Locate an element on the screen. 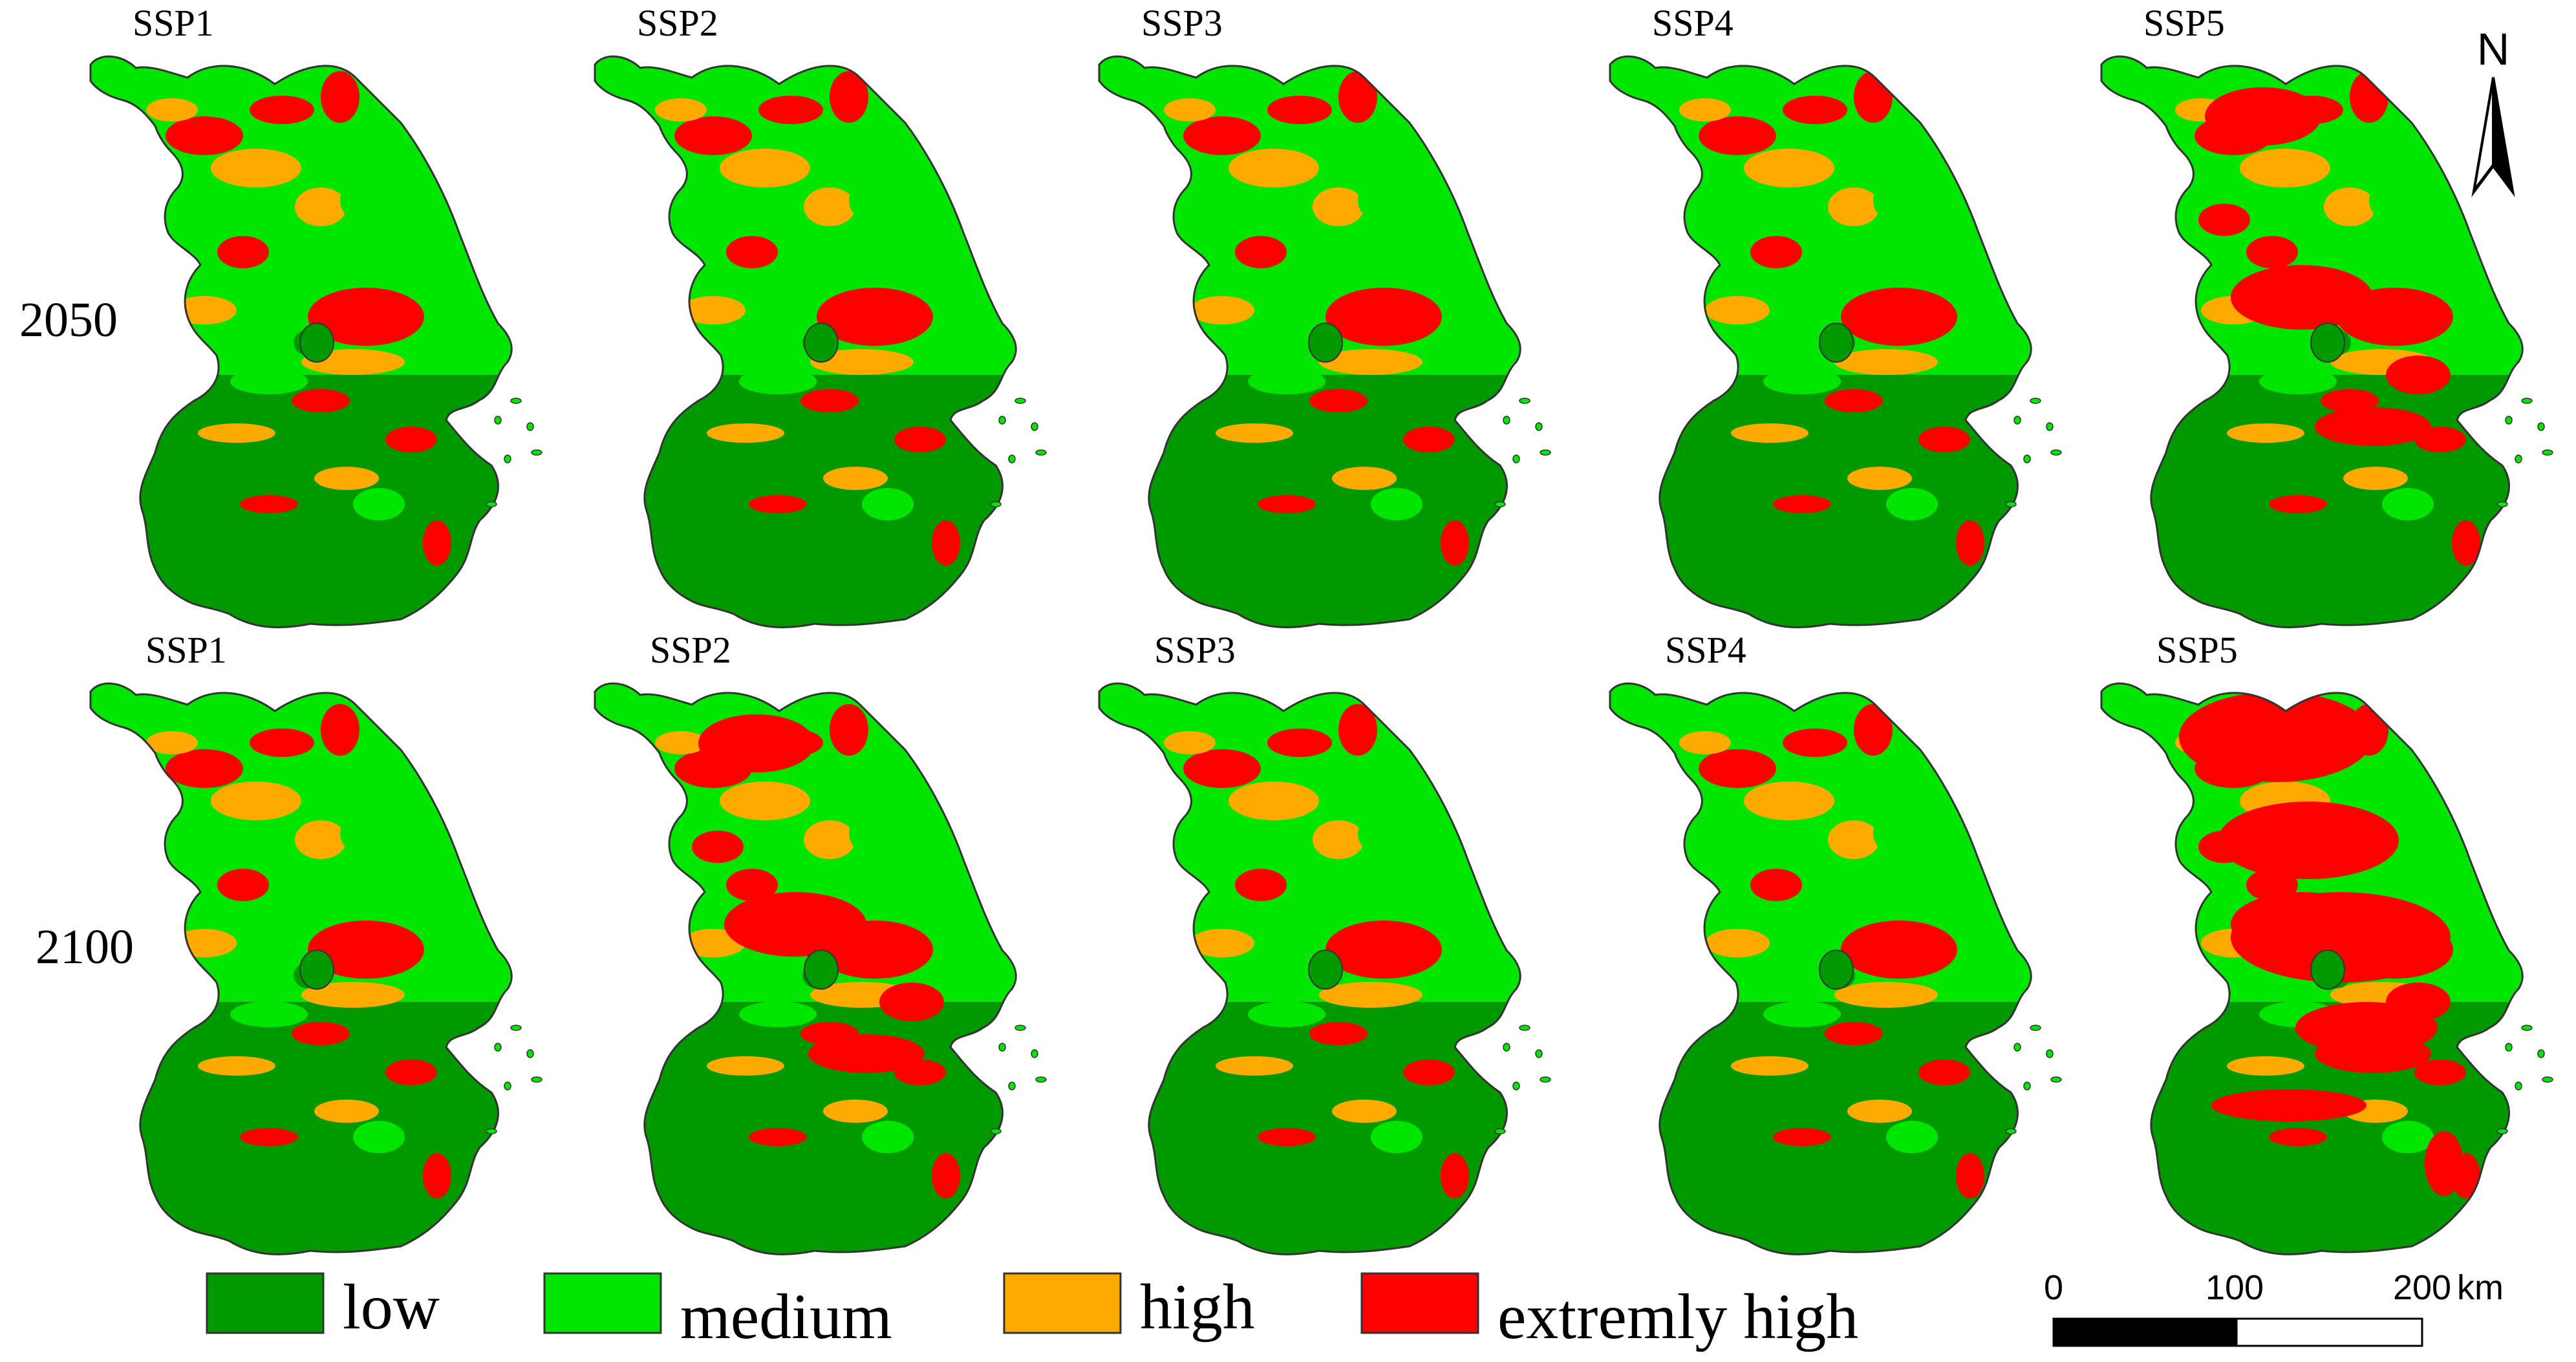  map-panel-2050-ssp4: SSP4 is located at coordinates (1835, 315).